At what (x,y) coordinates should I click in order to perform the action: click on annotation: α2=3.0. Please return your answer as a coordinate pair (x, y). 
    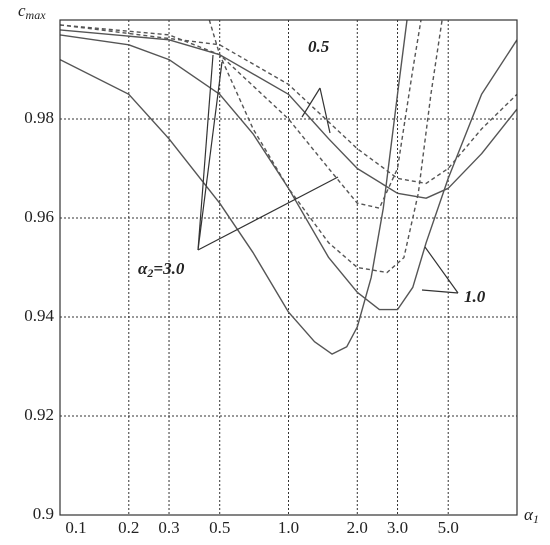
    Looking at the image, I should click on (161, 269).